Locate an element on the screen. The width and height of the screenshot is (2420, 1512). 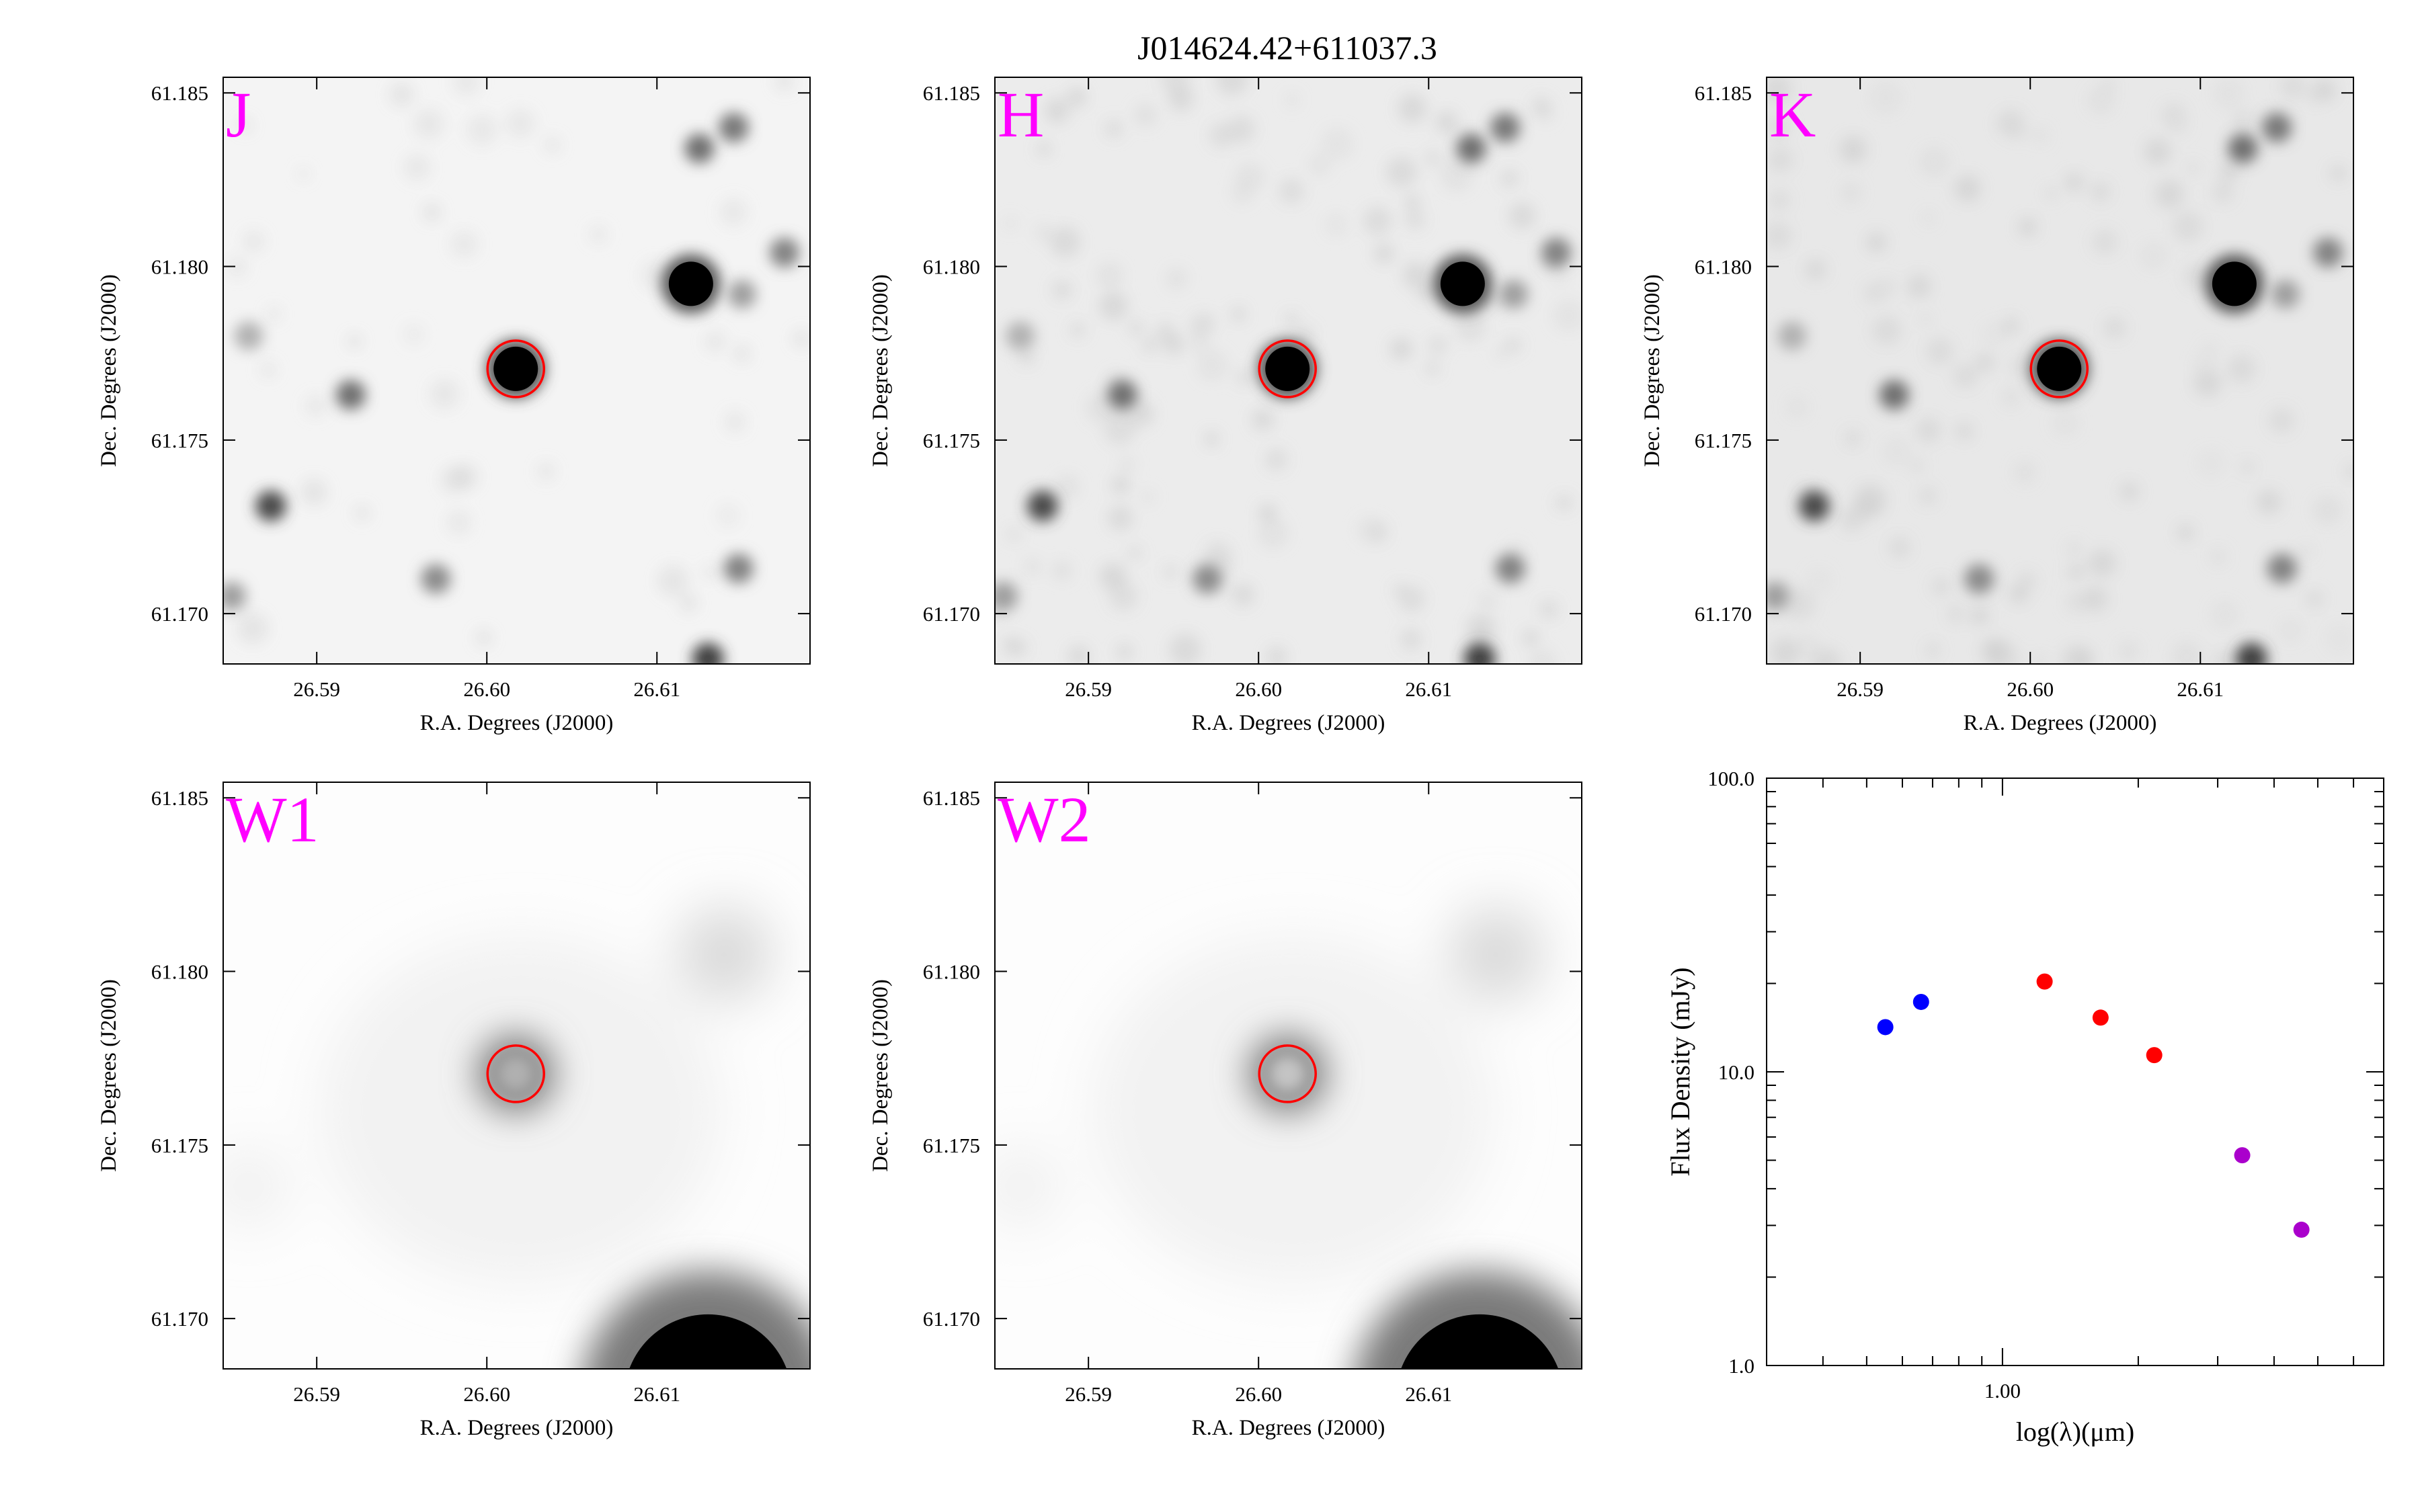
band-label: H is located at coordinates (1021, 115).